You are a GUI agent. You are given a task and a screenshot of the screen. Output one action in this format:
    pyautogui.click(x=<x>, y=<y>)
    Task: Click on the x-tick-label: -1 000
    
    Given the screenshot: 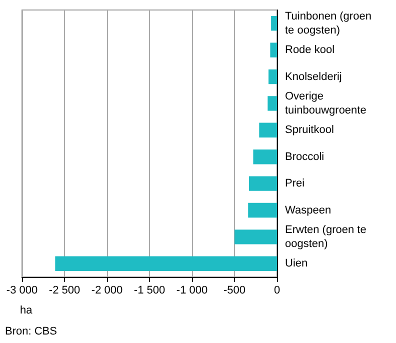 What is the action you would take?
    pyautogui.click(x=192, y=290)
    